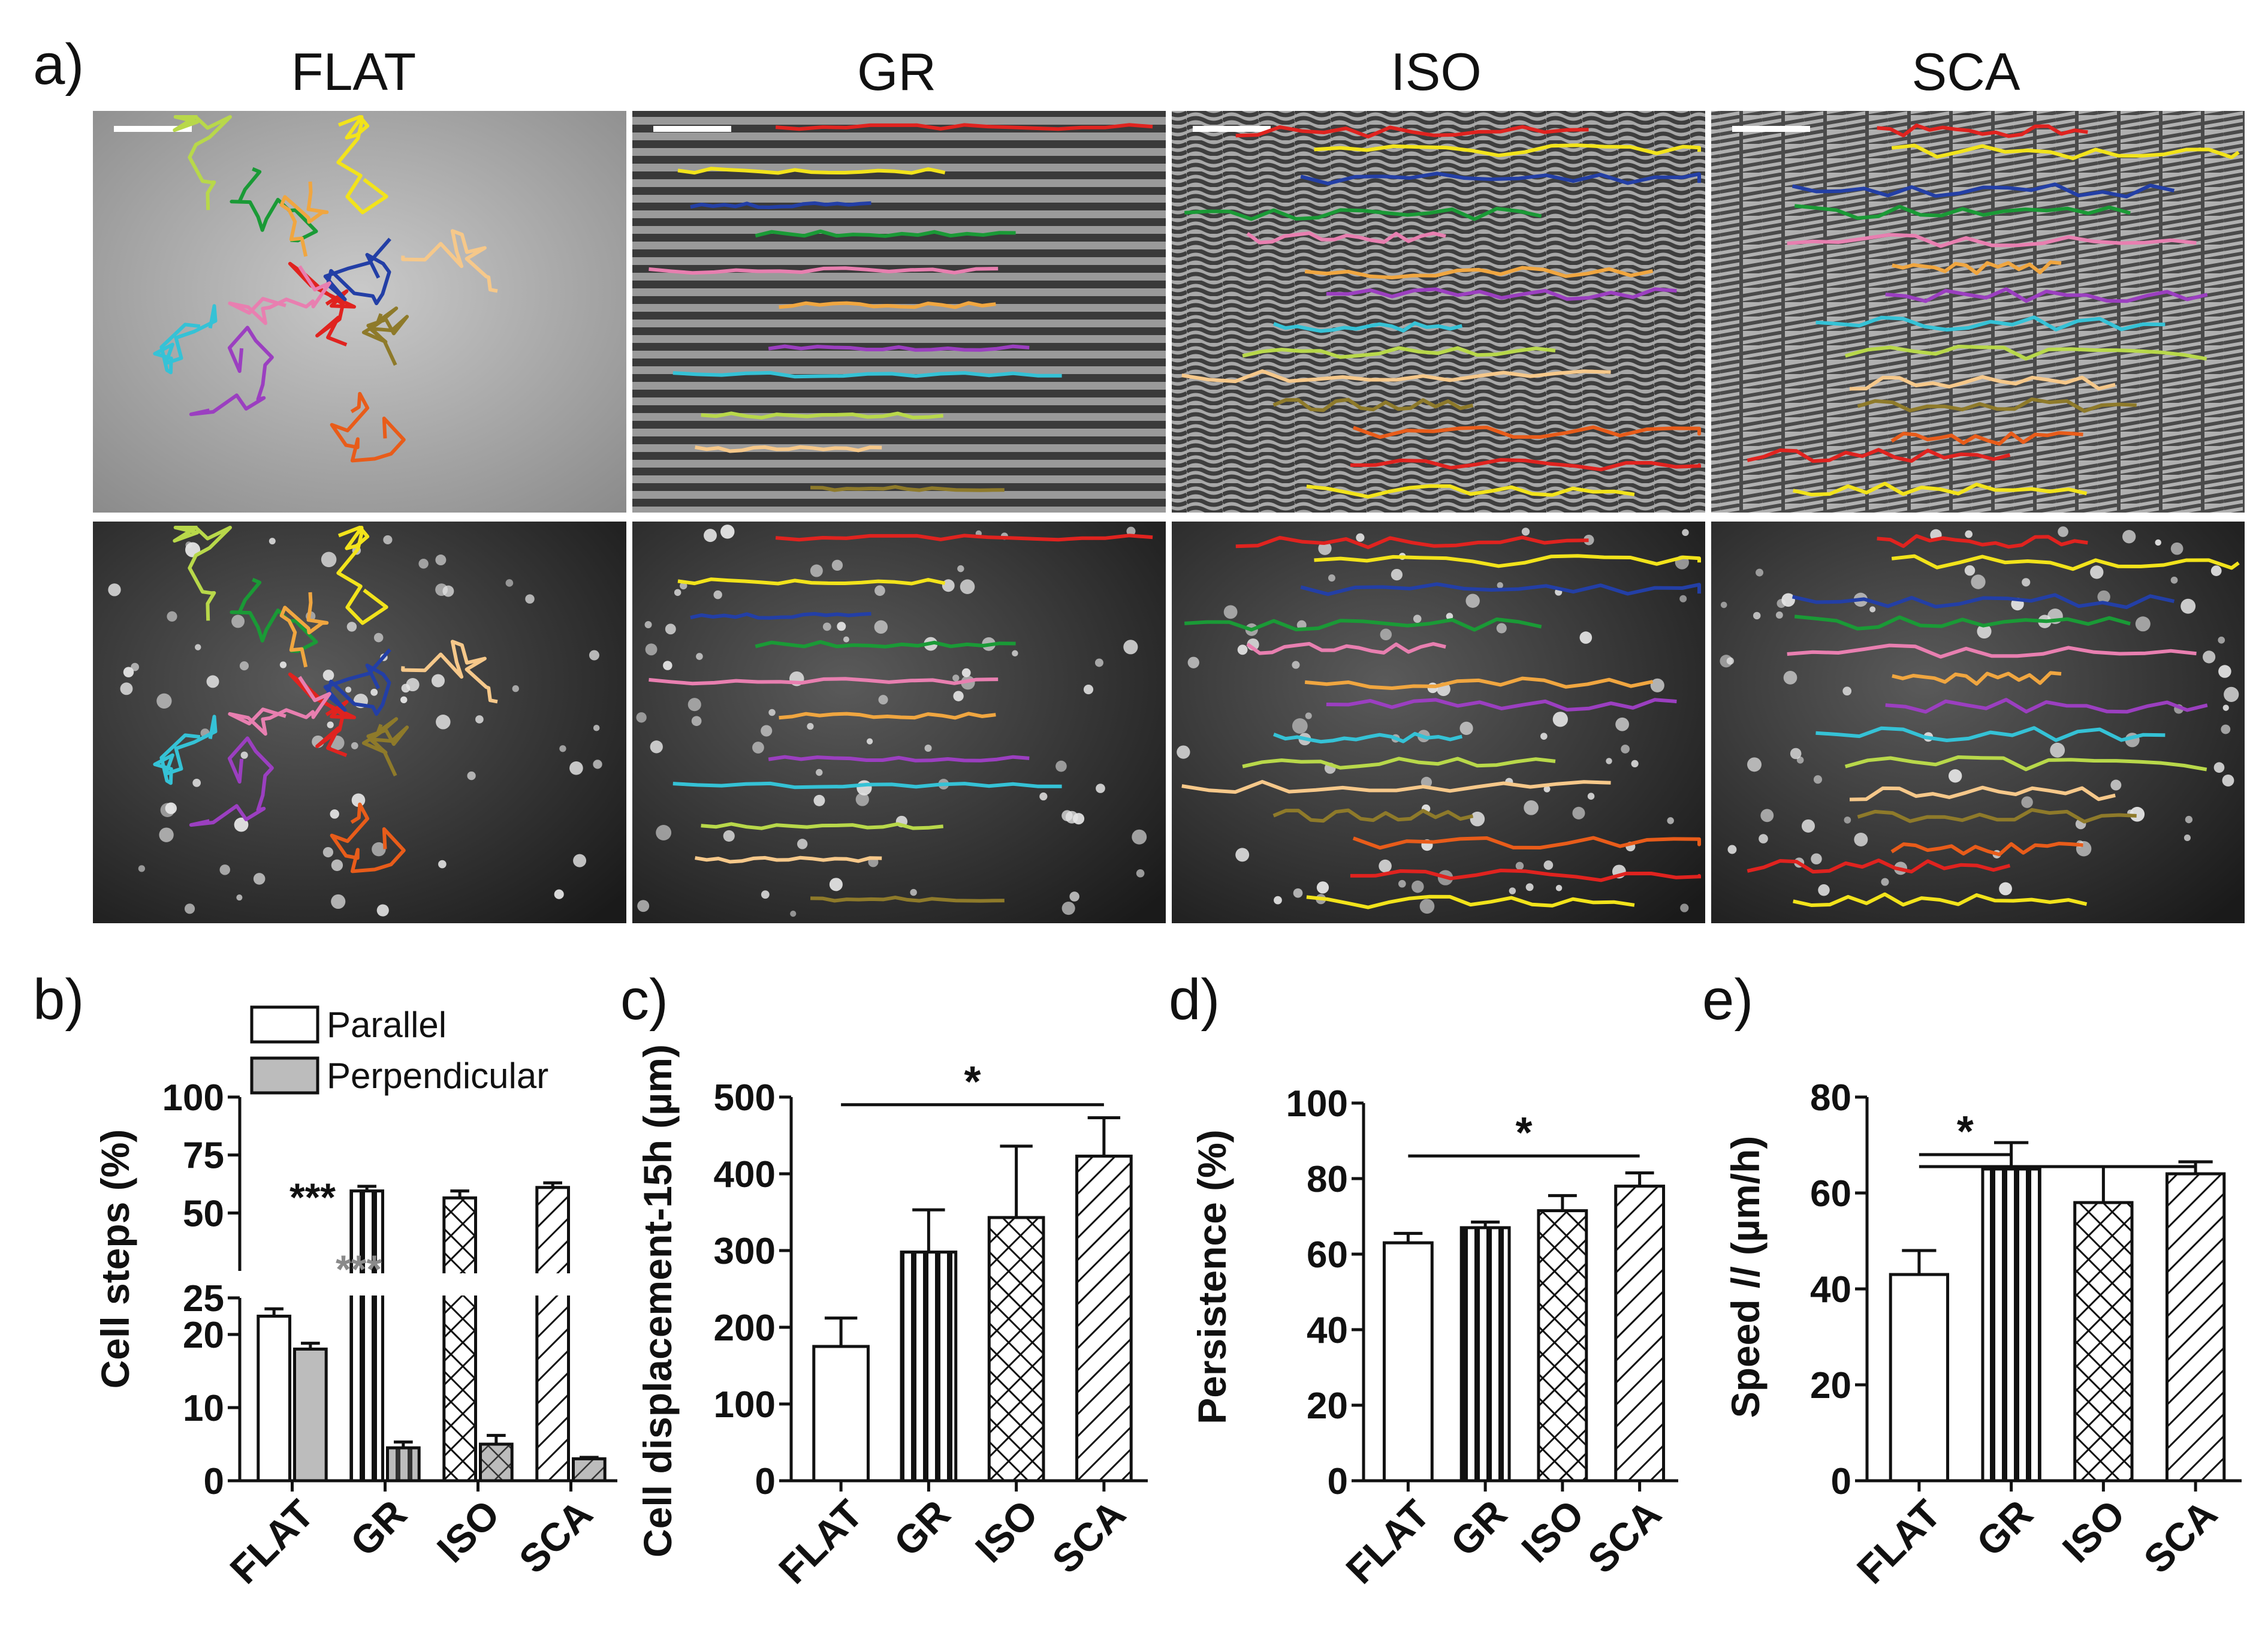  I want to click on significance-parallel: ***, so click(312, 1197).